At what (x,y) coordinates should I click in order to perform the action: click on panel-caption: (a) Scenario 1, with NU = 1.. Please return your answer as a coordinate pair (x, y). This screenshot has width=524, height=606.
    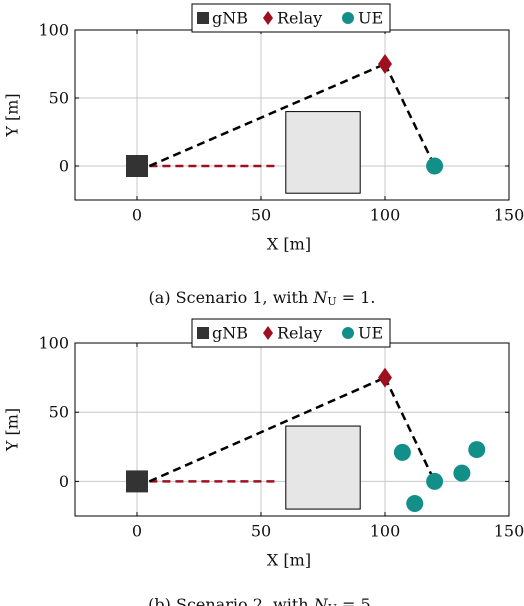
    Looking at the image, I should click on (262, 298).